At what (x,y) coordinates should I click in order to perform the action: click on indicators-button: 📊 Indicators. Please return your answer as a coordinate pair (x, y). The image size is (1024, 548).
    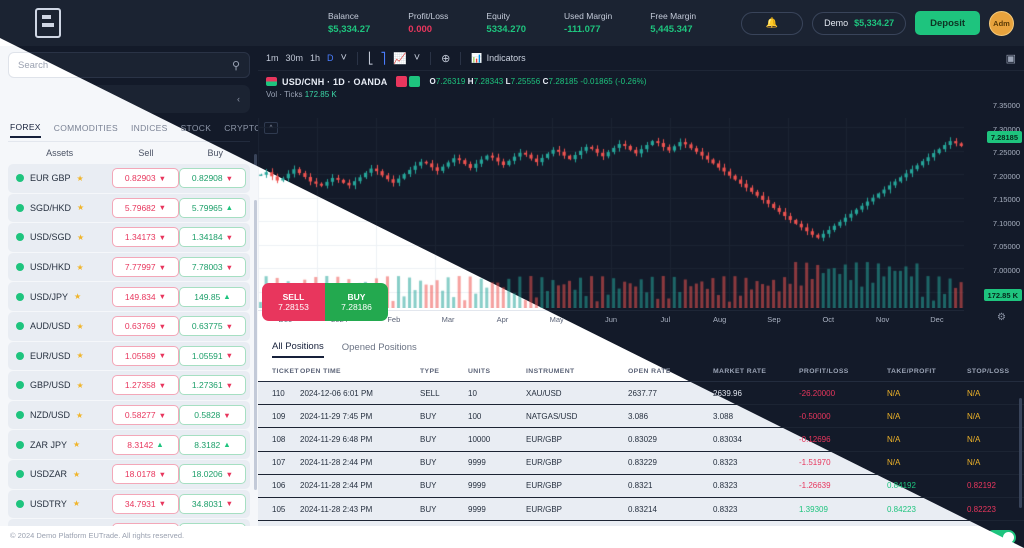
    Looking at the image, I should click on (498, 58).